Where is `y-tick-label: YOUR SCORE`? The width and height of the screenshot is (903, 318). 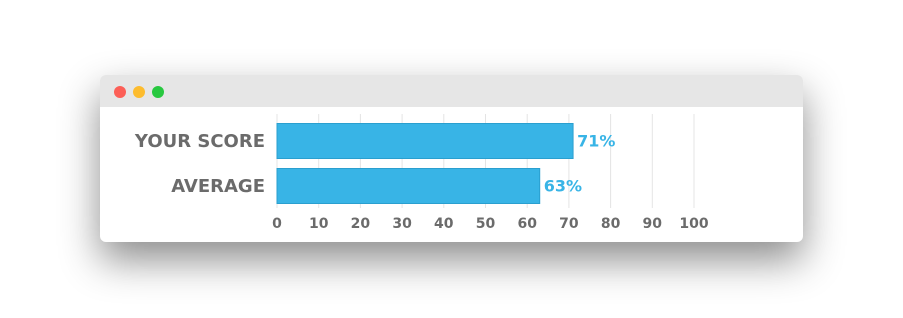 y-tick-label: YOUR SCORE is located at coordinates (199, 141).